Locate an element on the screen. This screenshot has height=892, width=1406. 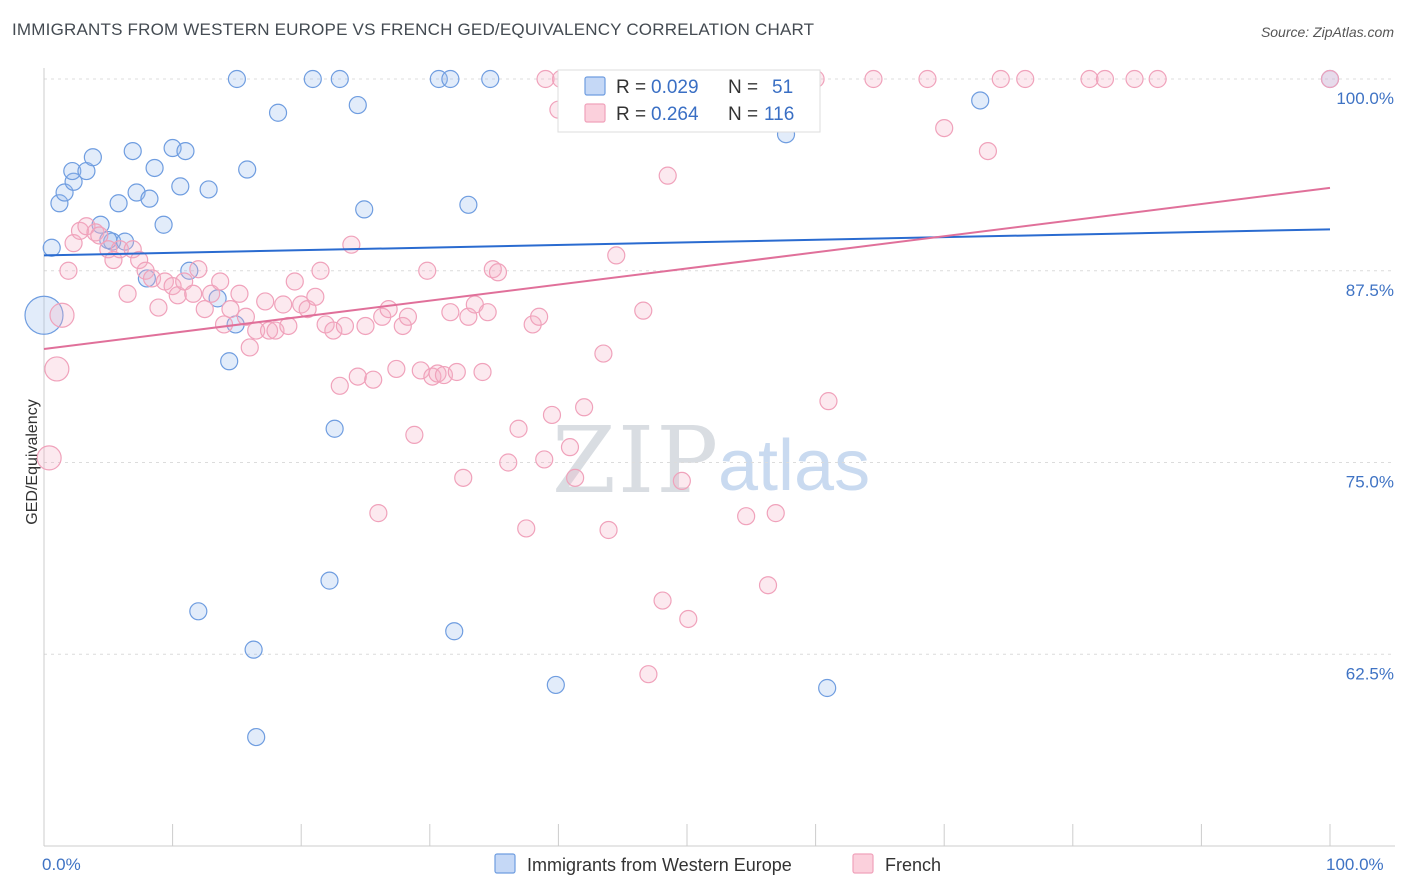
y-tick-label: 75.0% is located at coordinates (1370, 482).